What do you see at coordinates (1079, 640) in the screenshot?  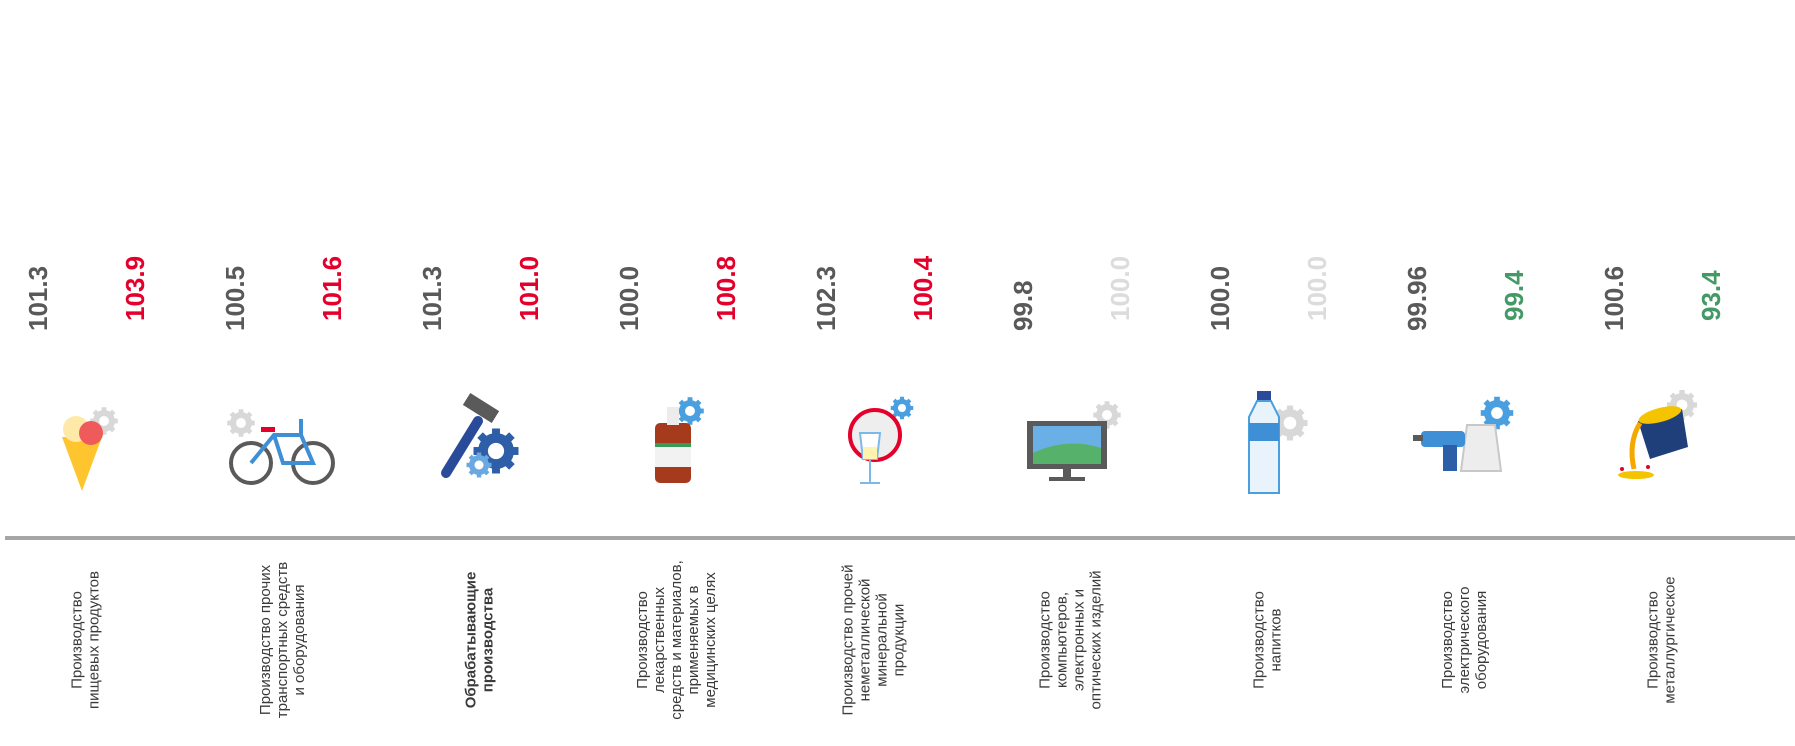 I see `category-label-5-line-2: электронных и` at bounding box center [1079, 640].